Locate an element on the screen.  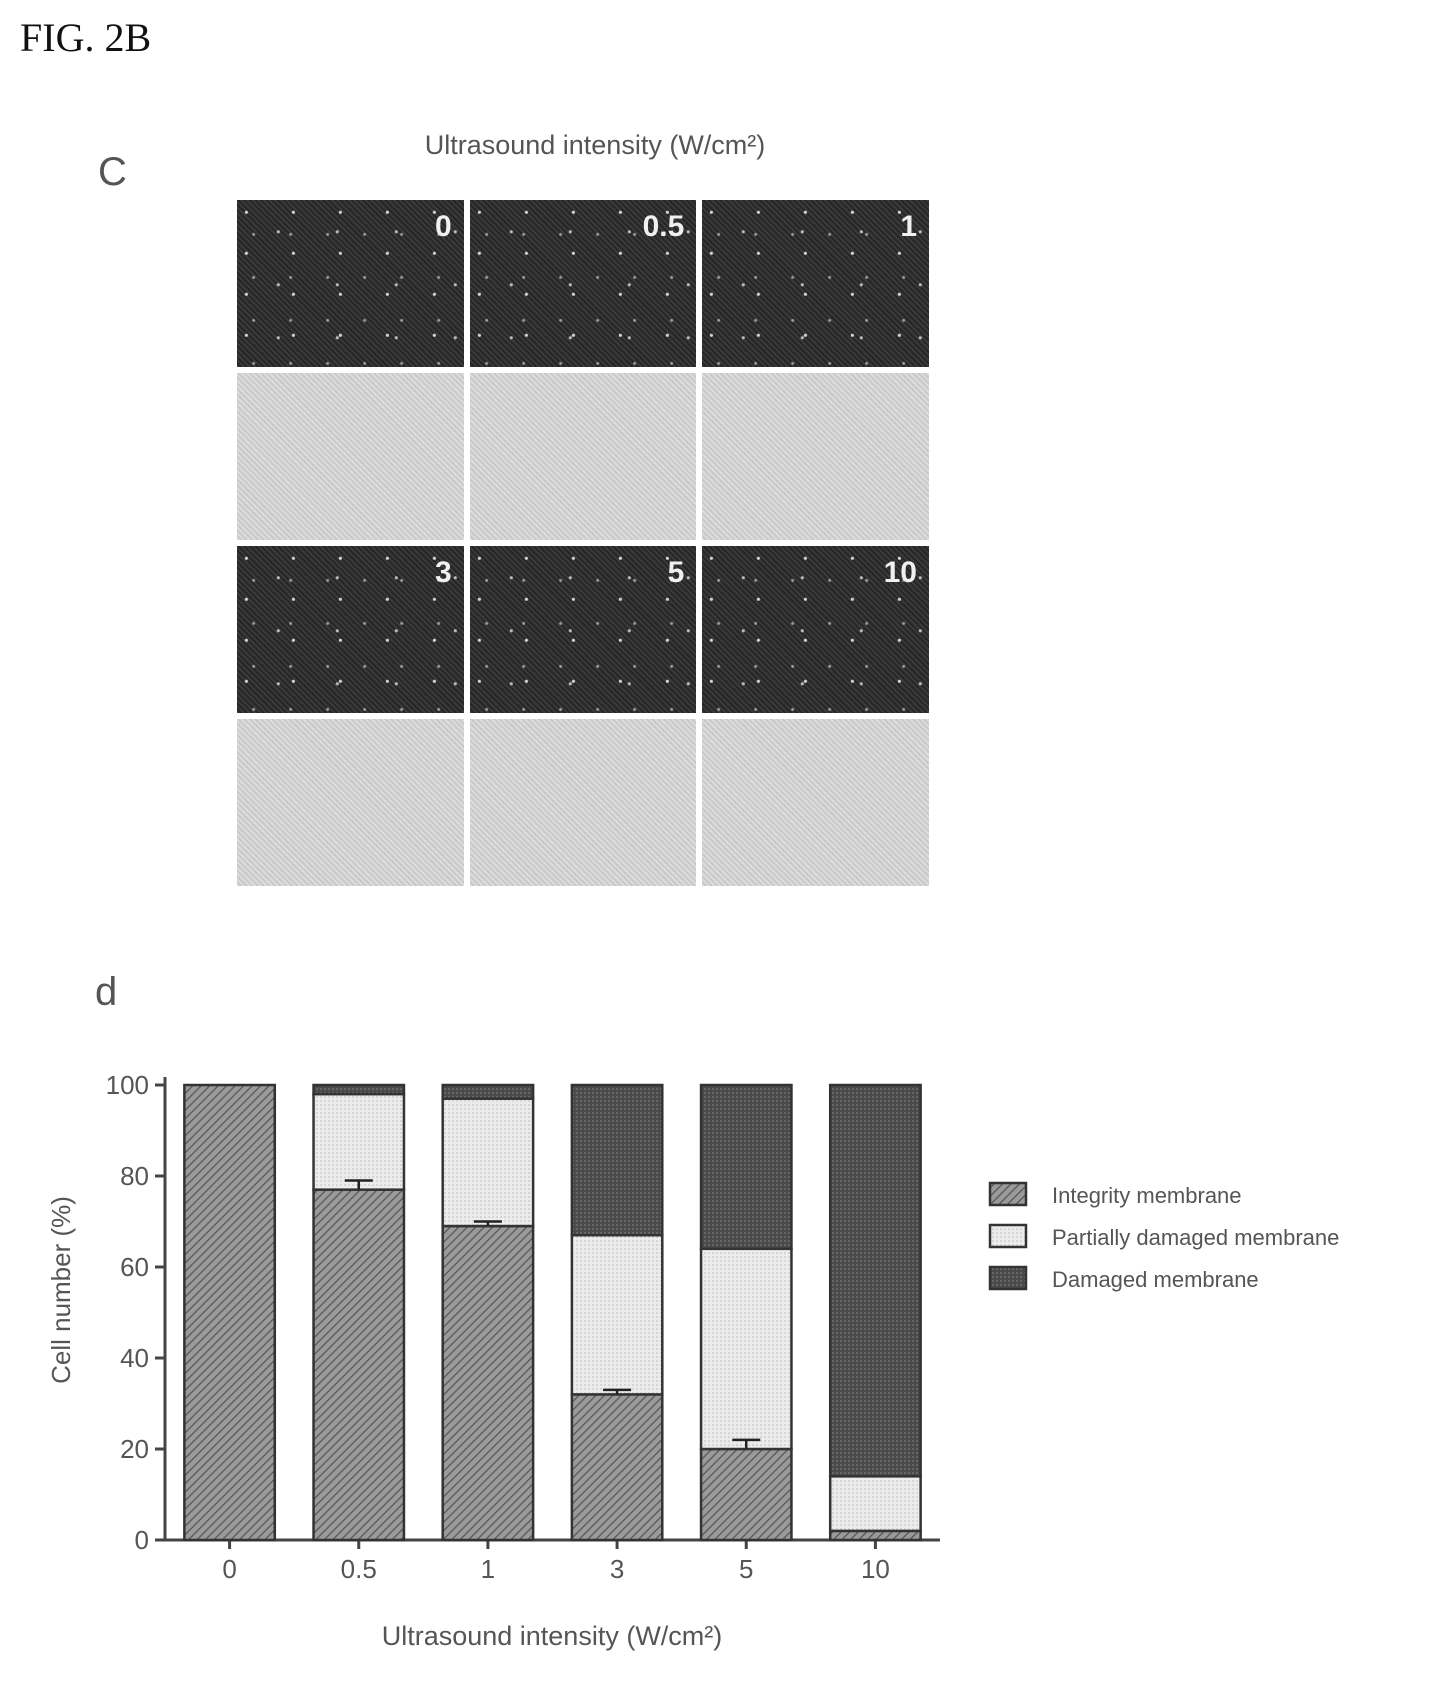
chart-bars is located at coordinates (552, 1312).